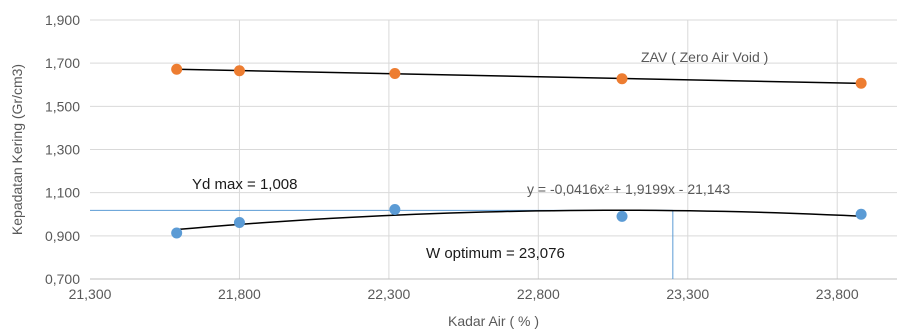 The image size is (902, 331). I want to click on w-optimum-annotation: W optimum = 23,076, so click(495, 253).